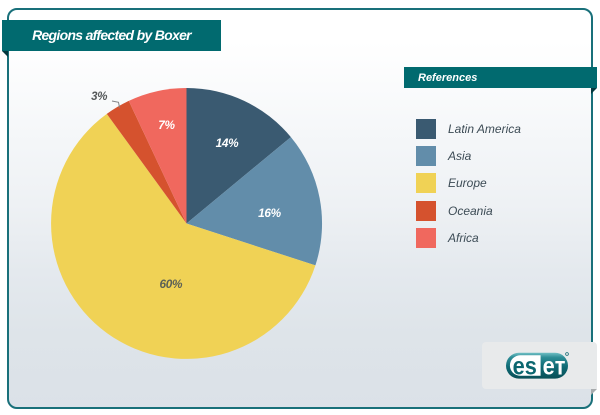 The height and width of the screenshot is (415, 600). I want to click on svg-text: es, so click(525, 366).